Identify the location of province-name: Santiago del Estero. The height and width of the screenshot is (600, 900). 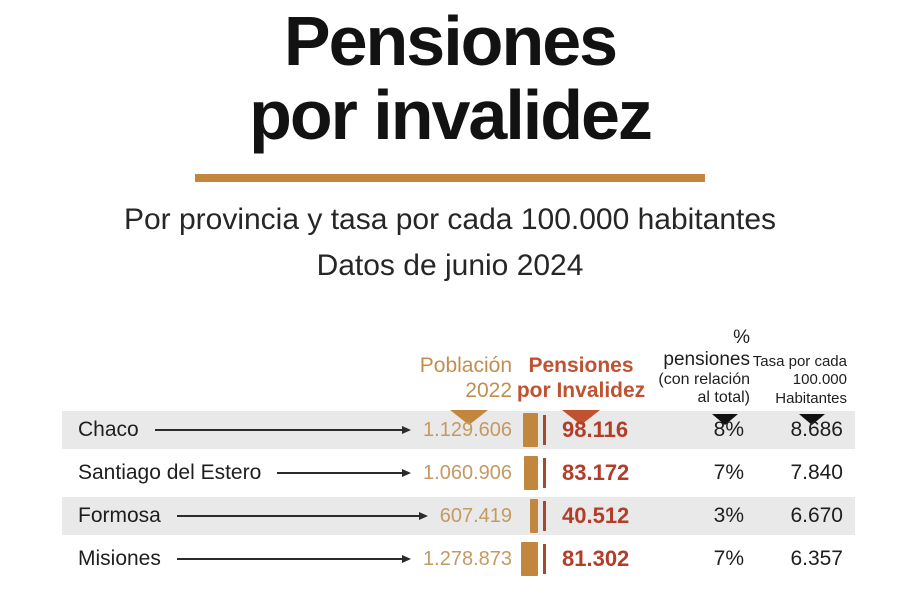
(170, 473).